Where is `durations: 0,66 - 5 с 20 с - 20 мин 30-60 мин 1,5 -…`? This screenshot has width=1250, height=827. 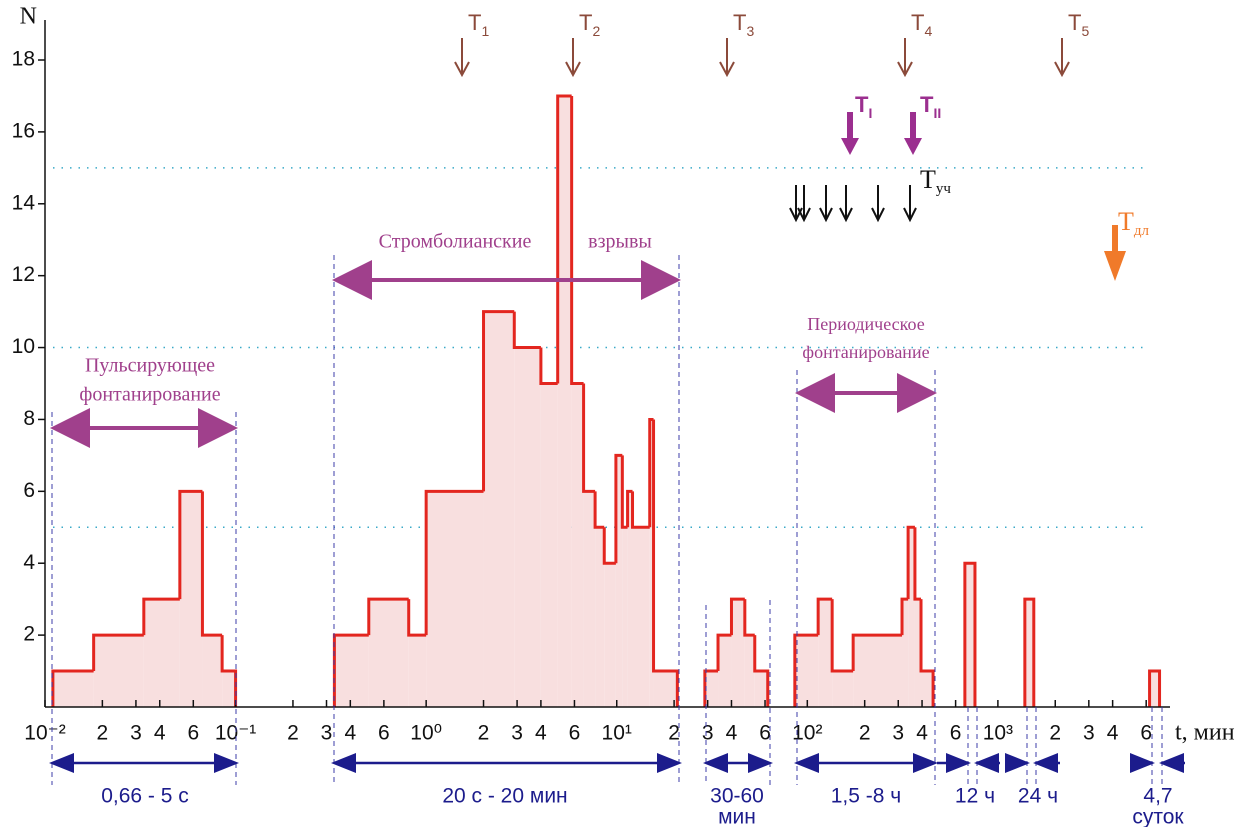
durations: 0,66 - 5 с 20 с - 20 мин 30-60 мин 1,5 -… is located at coordinates (617, 790).